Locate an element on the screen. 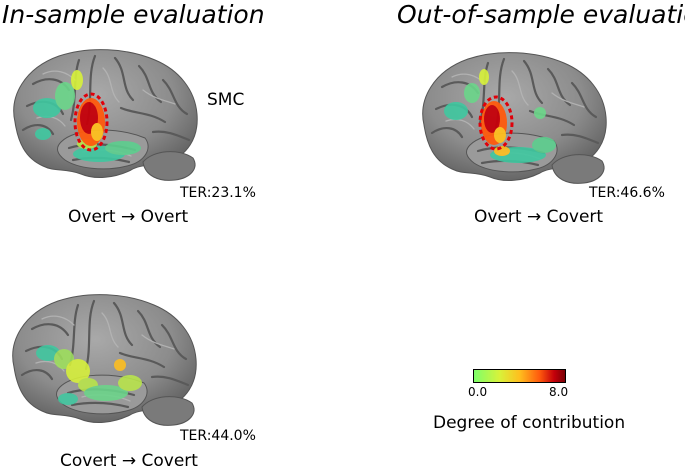  colorbar-title: Degree of contribution is located at coordinates (529, 423).